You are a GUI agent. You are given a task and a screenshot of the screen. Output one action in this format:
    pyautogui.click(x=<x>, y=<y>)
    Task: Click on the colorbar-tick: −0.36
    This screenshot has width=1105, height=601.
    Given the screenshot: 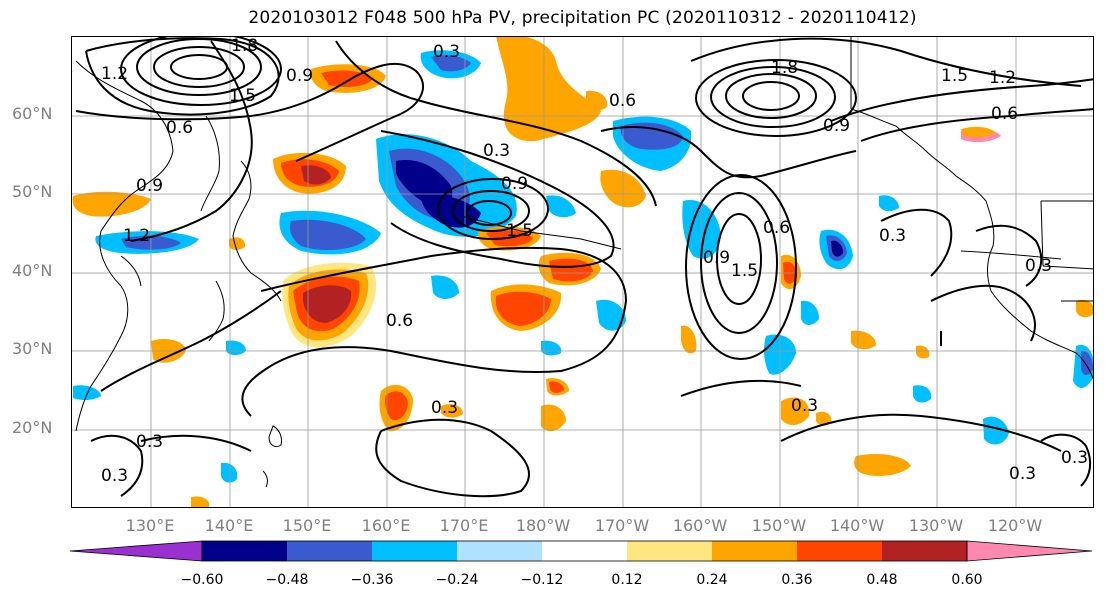 What is the action you would take?
    pyautogui.click(x=372, y=580)
    